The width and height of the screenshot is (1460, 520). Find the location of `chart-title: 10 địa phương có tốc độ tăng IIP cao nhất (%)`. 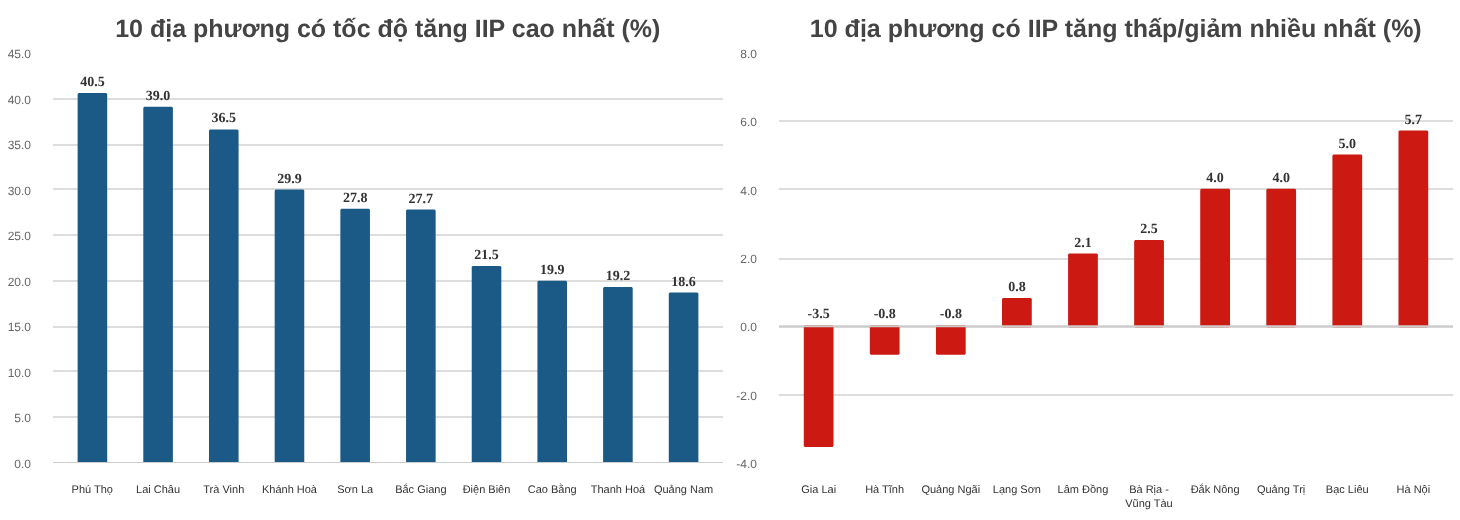

chart-title: 10 địa phương có tốc độ tăng IIP cao nhất (%) is located at coordinates (388, 29).